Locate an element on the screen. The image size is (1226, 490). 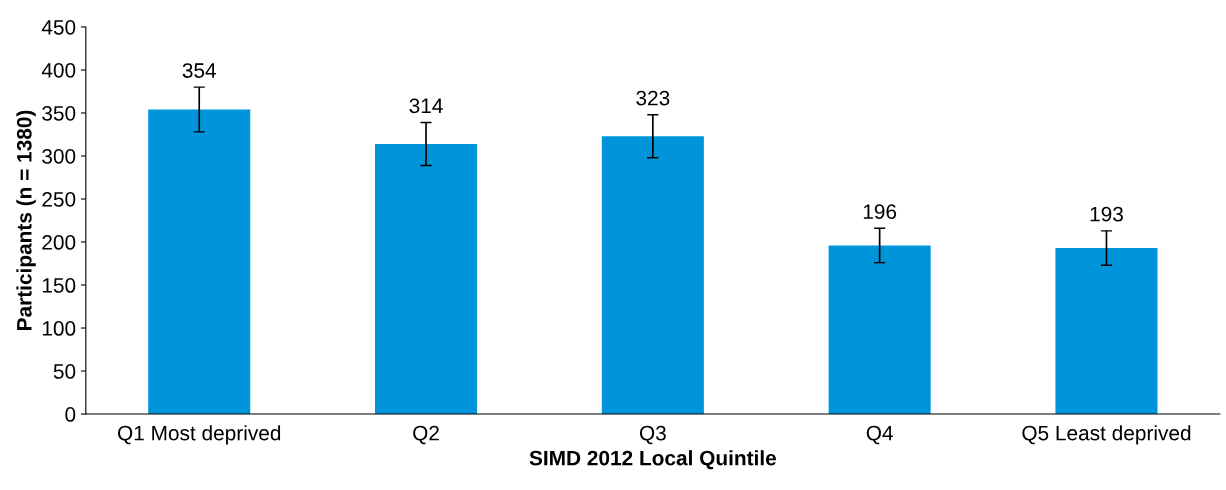
x-tick-label: Q1 Most deprived is located at coordinates (199, 435).